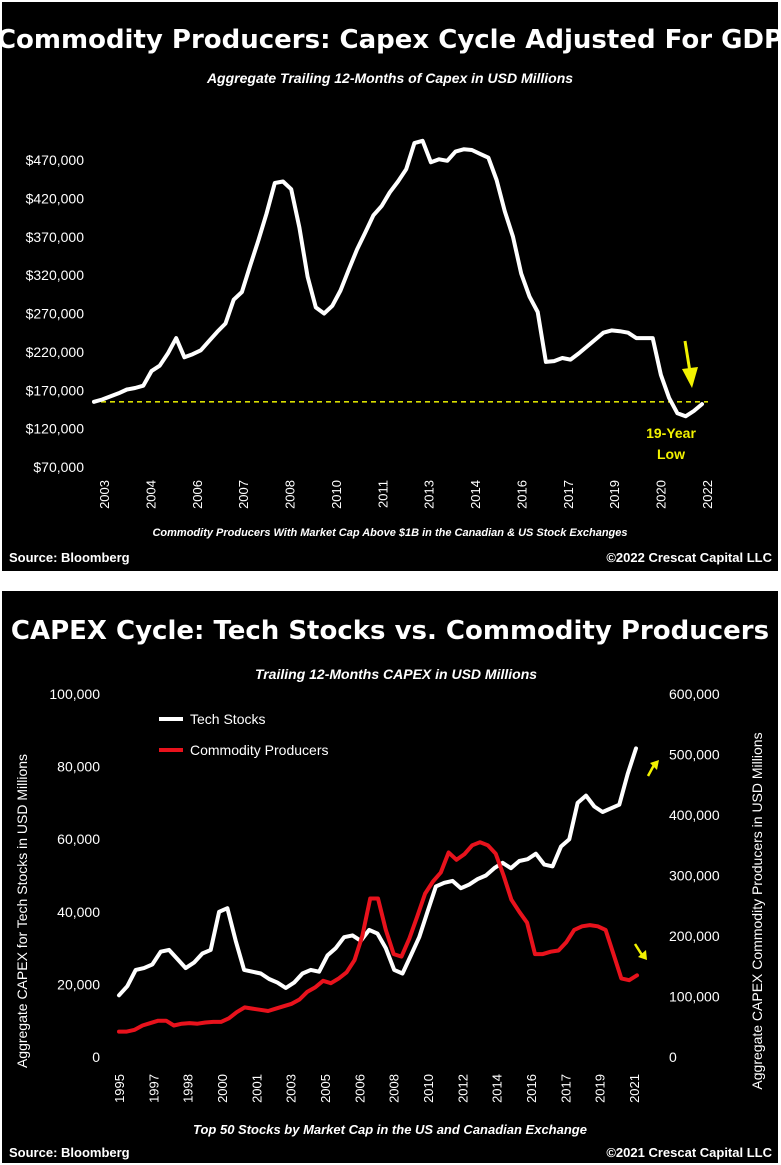 The width and height of the screenshot is (781, 1165). Describe the element at coordinates (378, 937) in the screenshot. I see `series-line-commodity-producers` at that location.